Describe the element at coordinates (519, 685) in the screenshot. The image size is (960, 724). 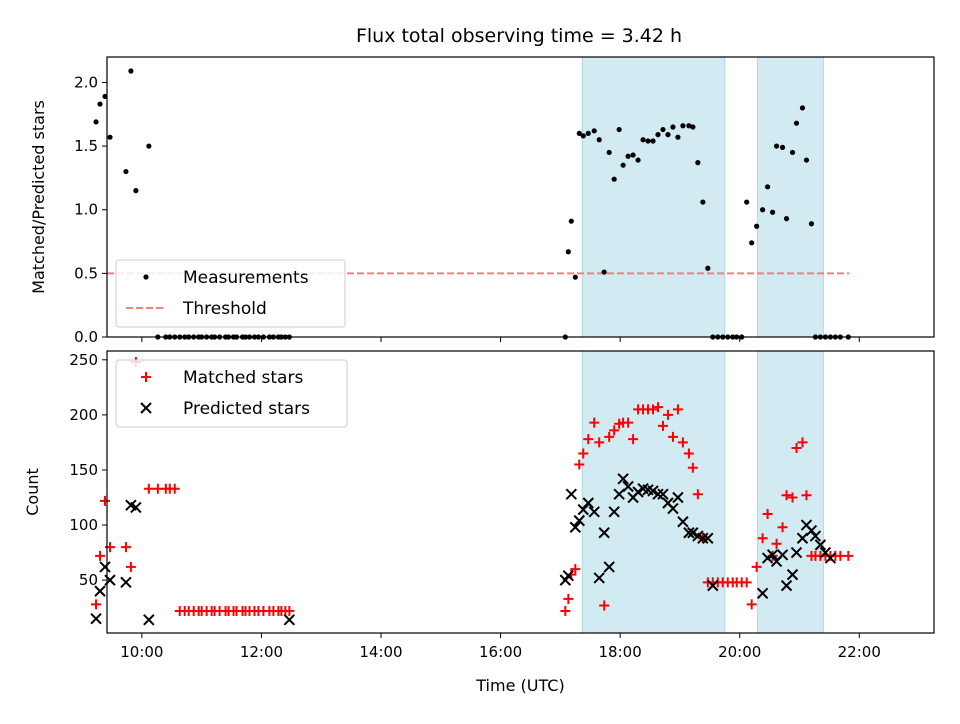
I see `x-axis-label: Time (UTC)` at that location.